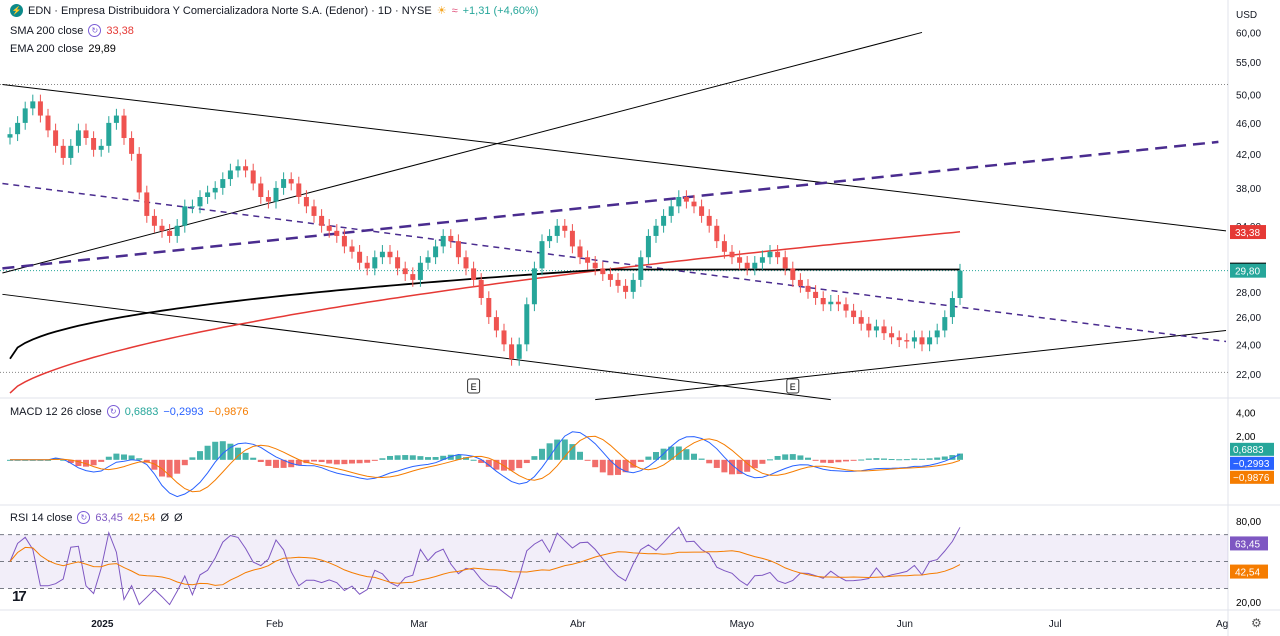 Image resolution: width=1280 pixels, height=636 pixels. I want to click on market-open-icon: ☀, so click(441, 11).